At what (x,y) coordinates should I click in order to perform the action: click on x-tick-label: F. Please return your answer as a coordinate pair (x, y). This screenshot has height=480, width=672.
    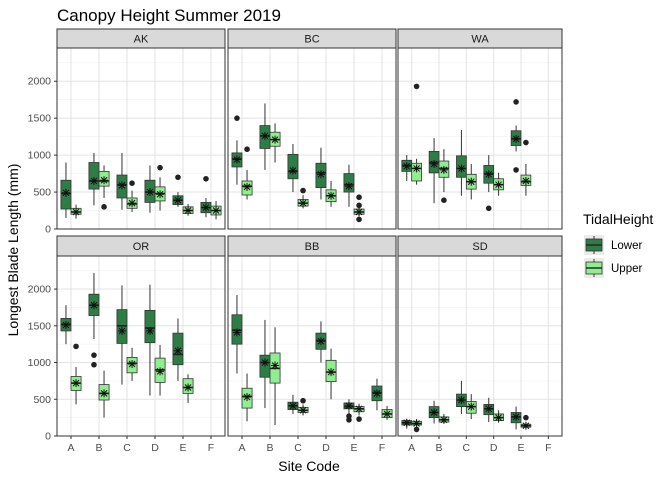
    Looking at the image, I should click on (382, 448).